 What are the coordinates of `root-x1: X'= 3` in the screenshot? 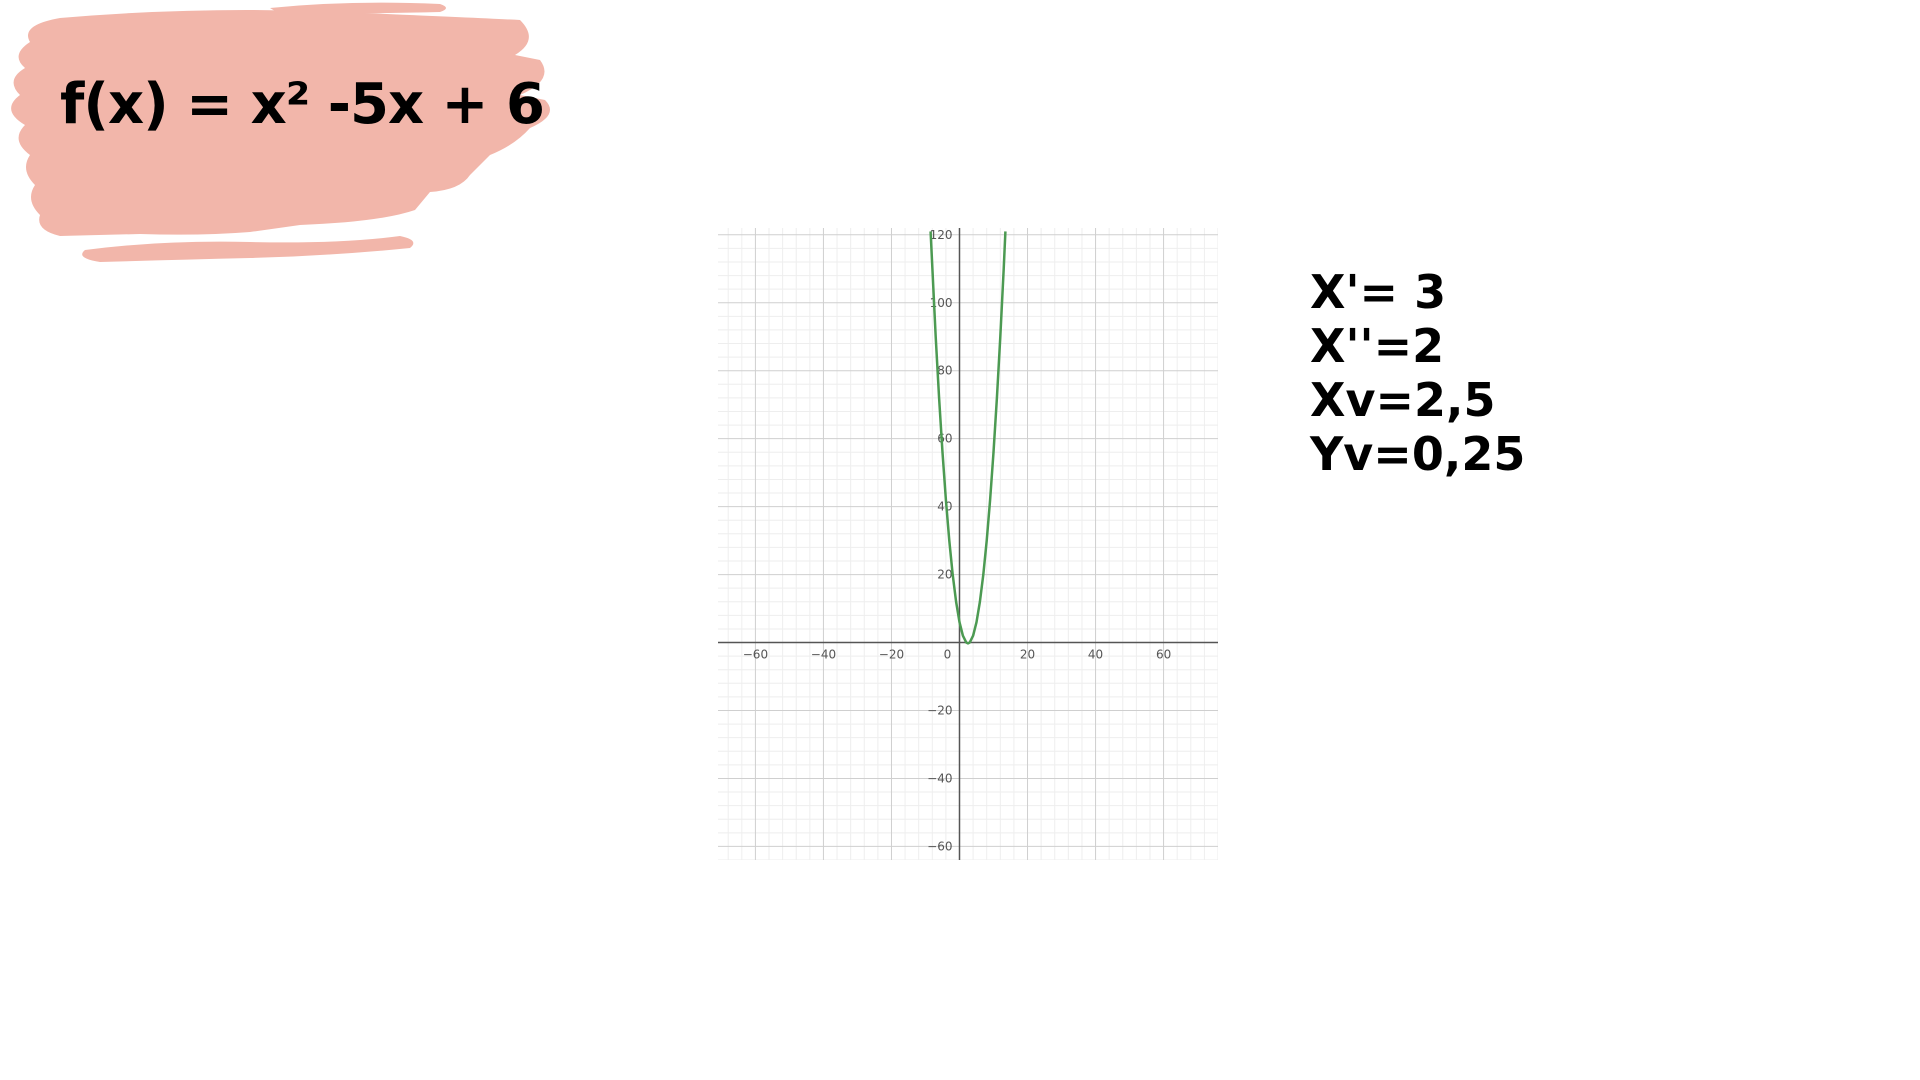 It's located at (1378, 292).